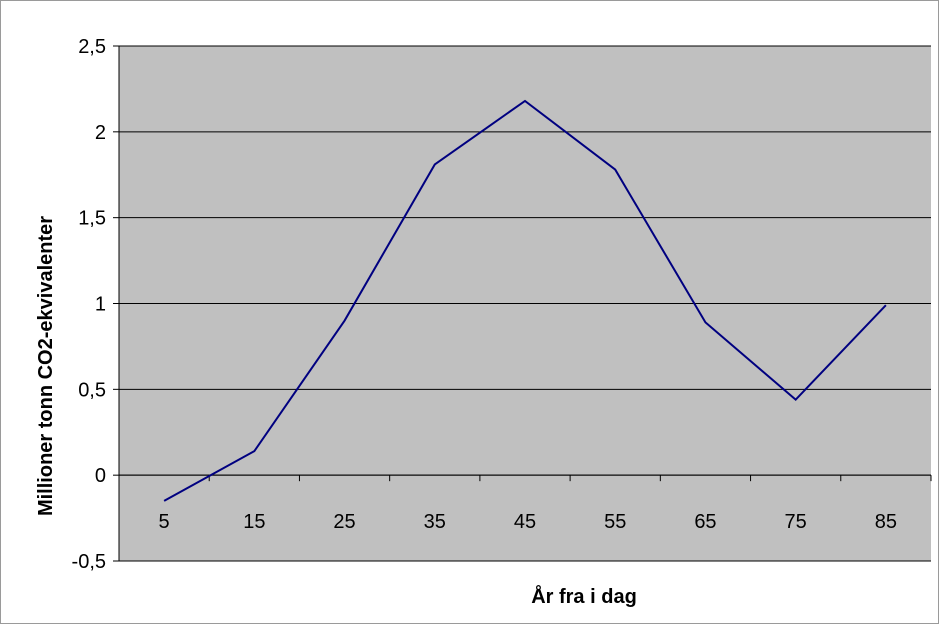 The height and width of the screenshot is (624, 939). What do you see at coordinates (615, 522) in the screenshot?
I see `x-tick-label: 55` at bounding box center [615, 522].